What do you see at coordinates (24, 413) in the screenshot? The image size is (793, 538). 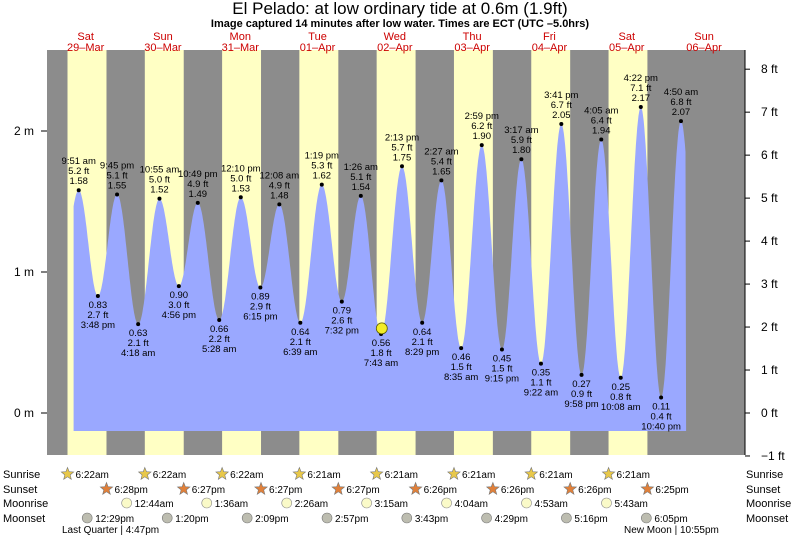 I see `left-axis-tick-label: 0 m` at bounding box center [24, 413].